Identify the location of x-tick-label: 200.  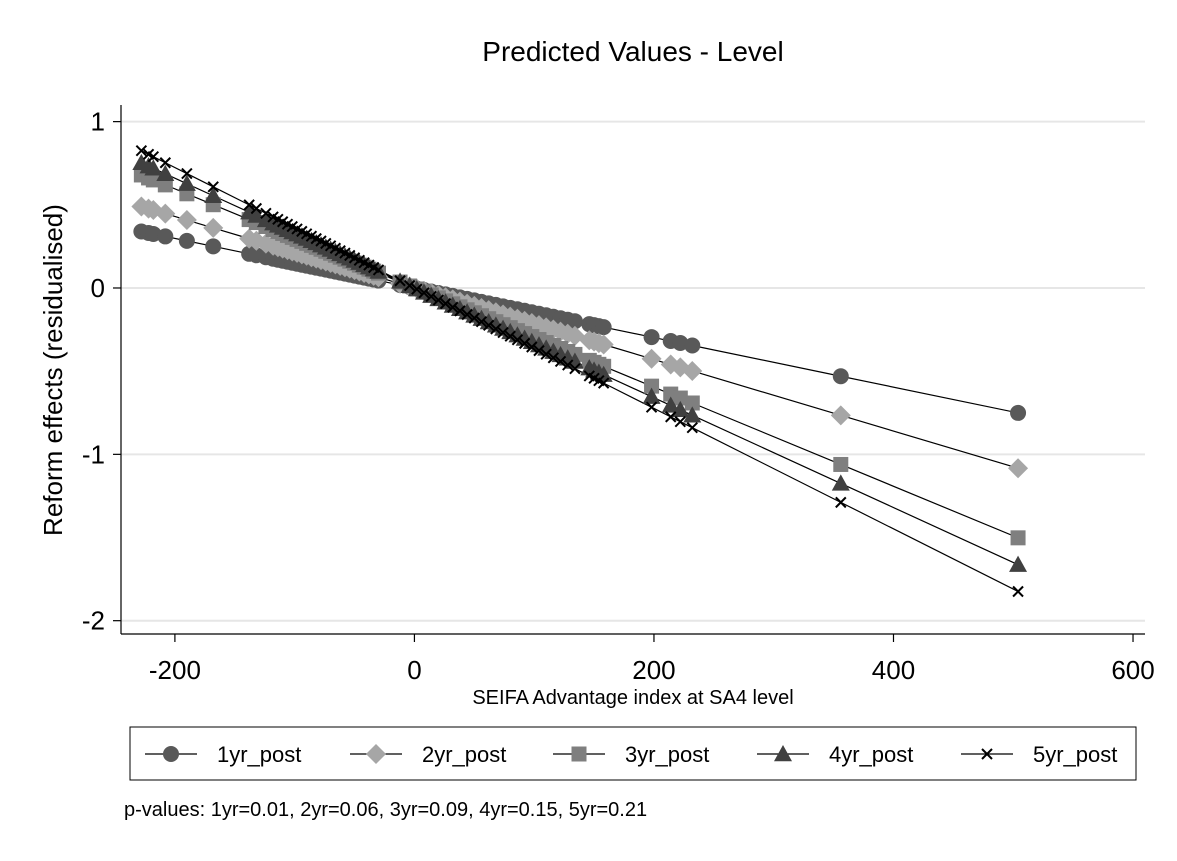
(653, 670).